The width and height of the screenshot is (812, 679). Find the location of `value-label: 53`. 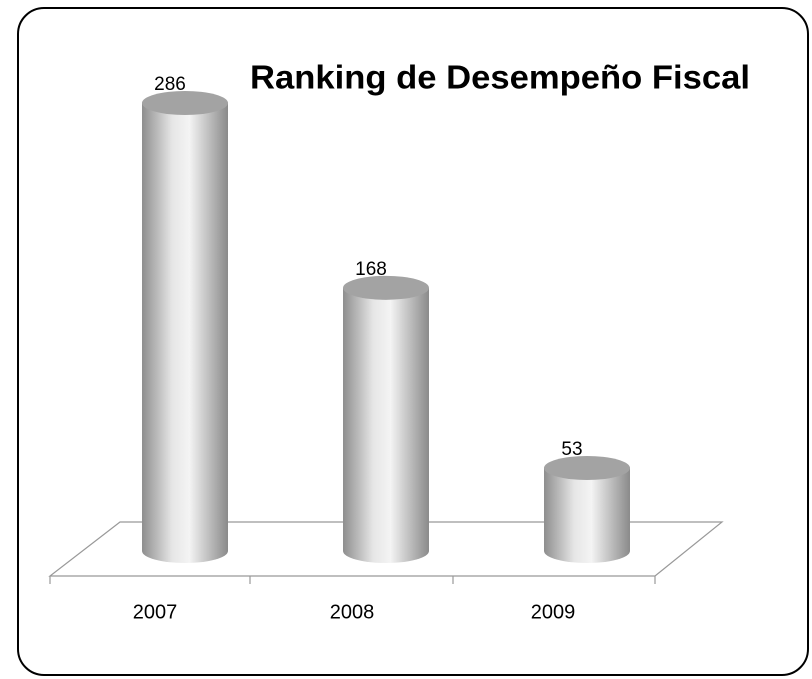

value-label: 53 is located at coordinates (571, 449).